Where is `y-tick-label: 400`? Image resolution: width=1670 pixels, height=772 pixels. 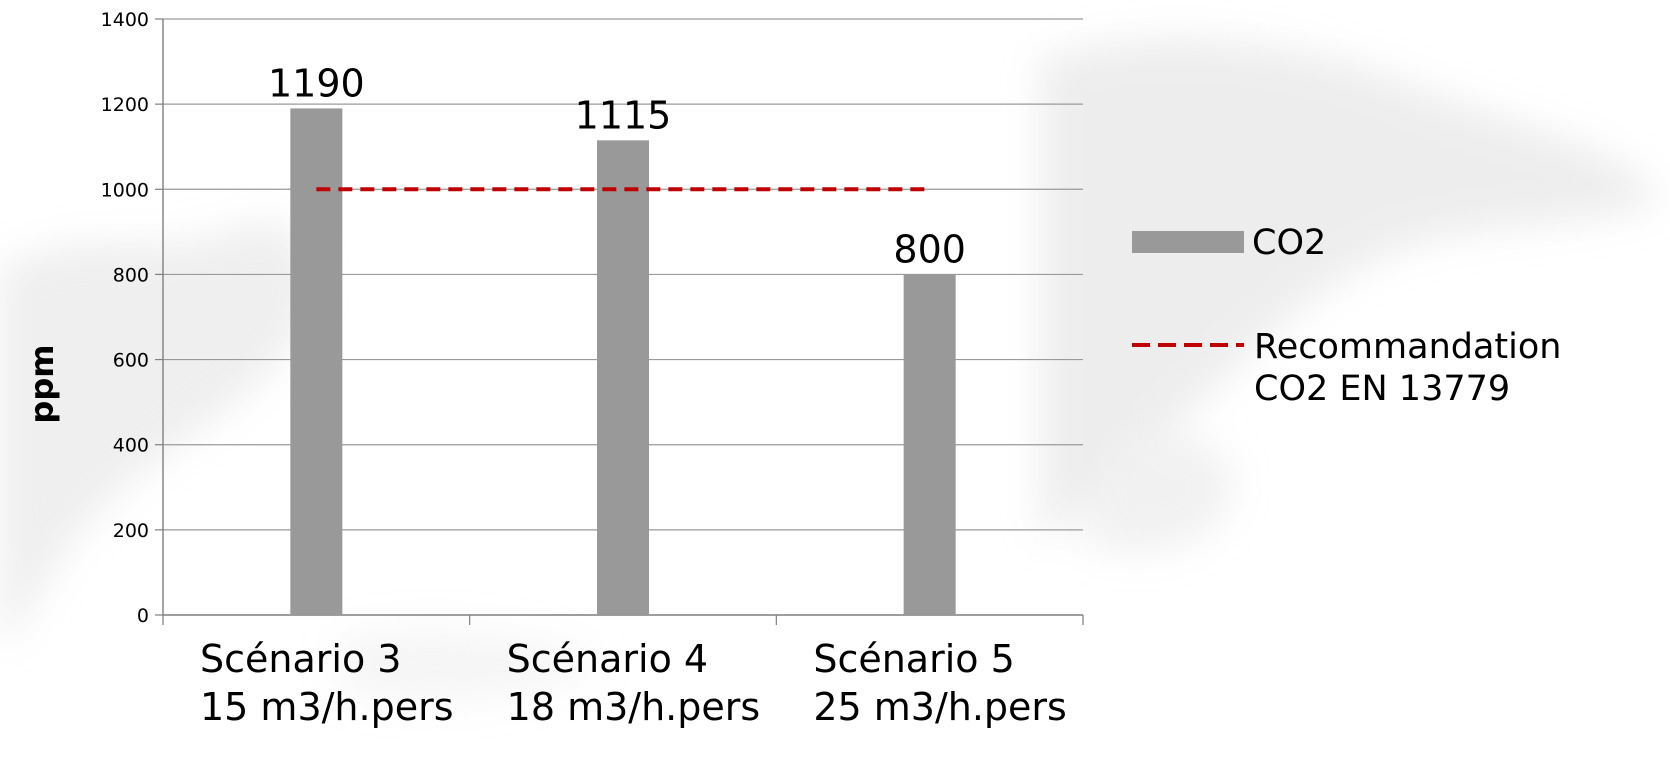
y-tick-label: 400 is located at coordinates (131, 446).